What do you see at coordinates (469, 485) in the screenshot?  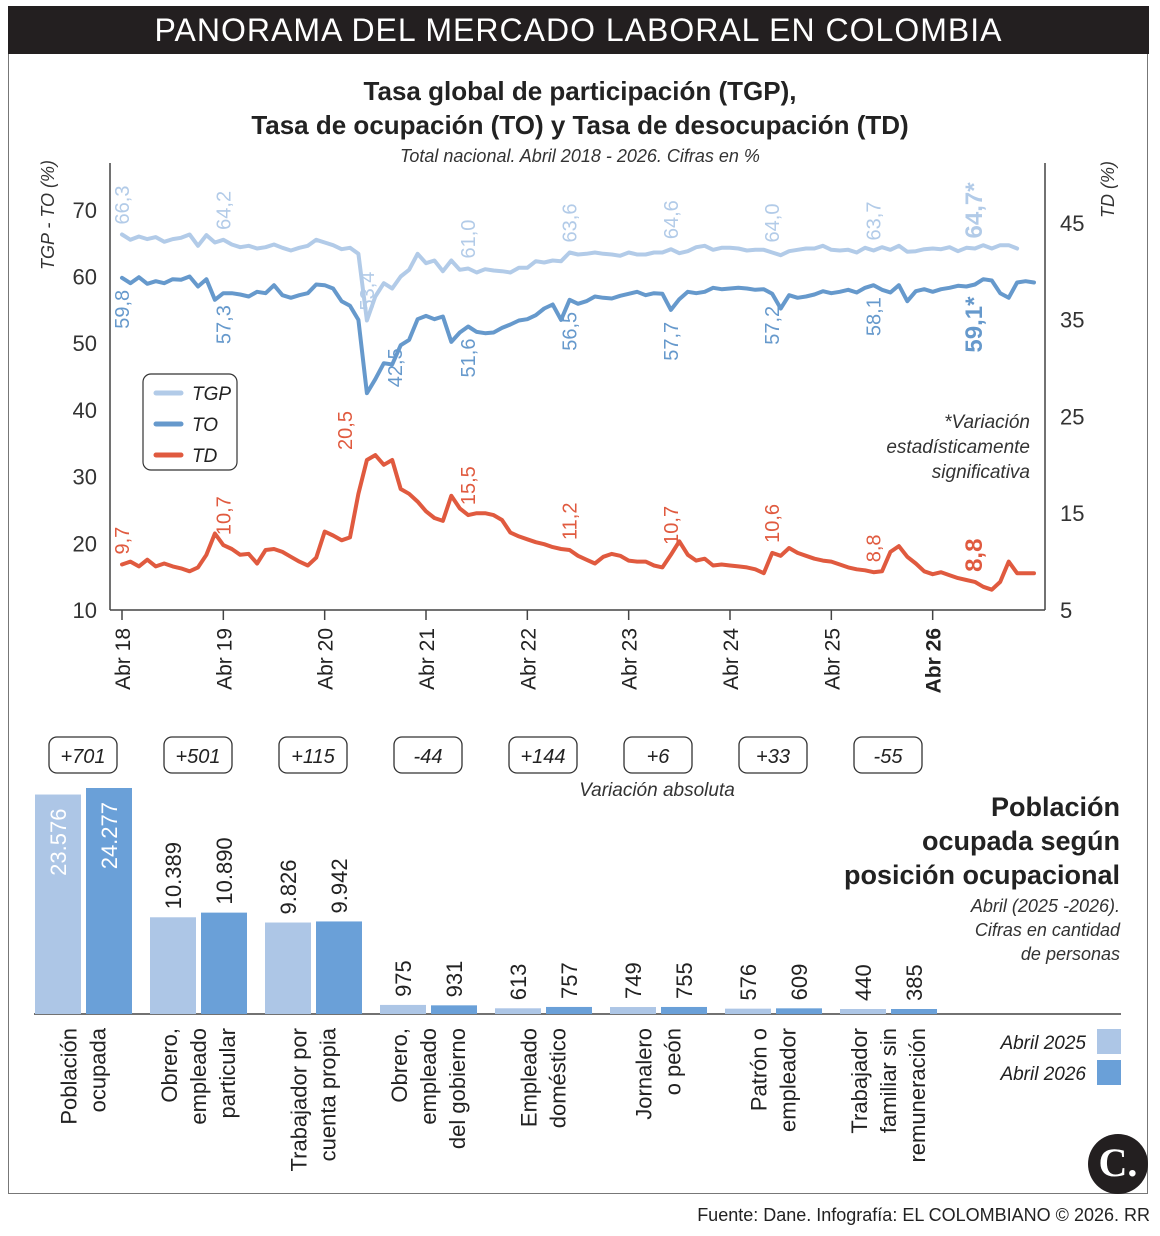 I see `series-value-label: 15,5` at bounding box center [469, 485].